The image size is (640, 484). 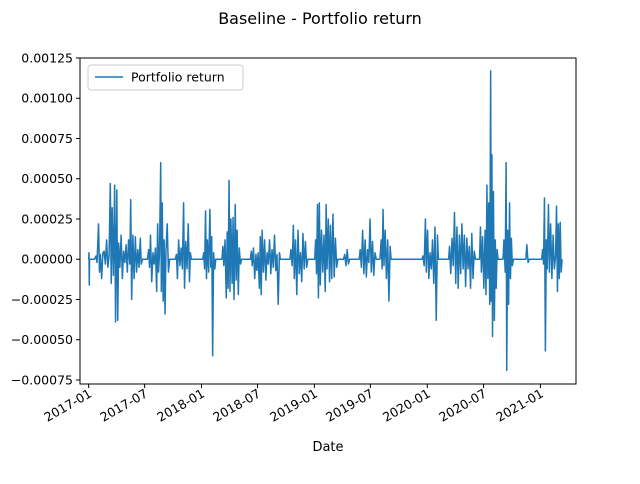 What do you see at coordinates (42, 299) in the screenshot?
I see `y-tick-label: −0.00025` at bounding box center [42, 299].